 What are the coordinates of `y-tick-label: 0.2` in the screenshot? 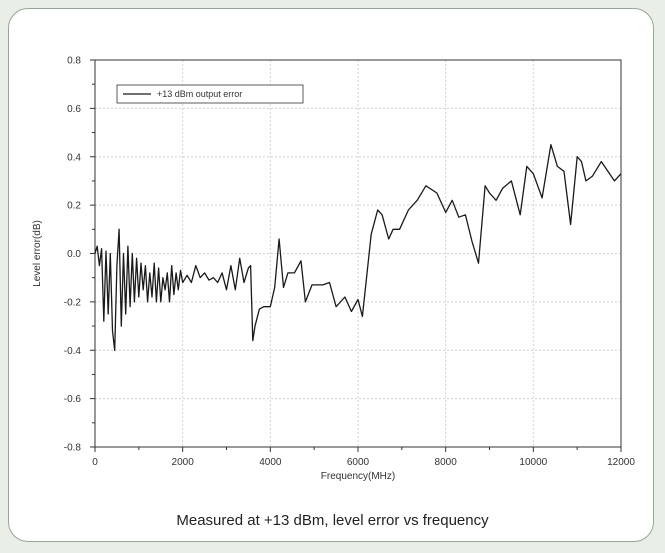 It's located at (74, 206).